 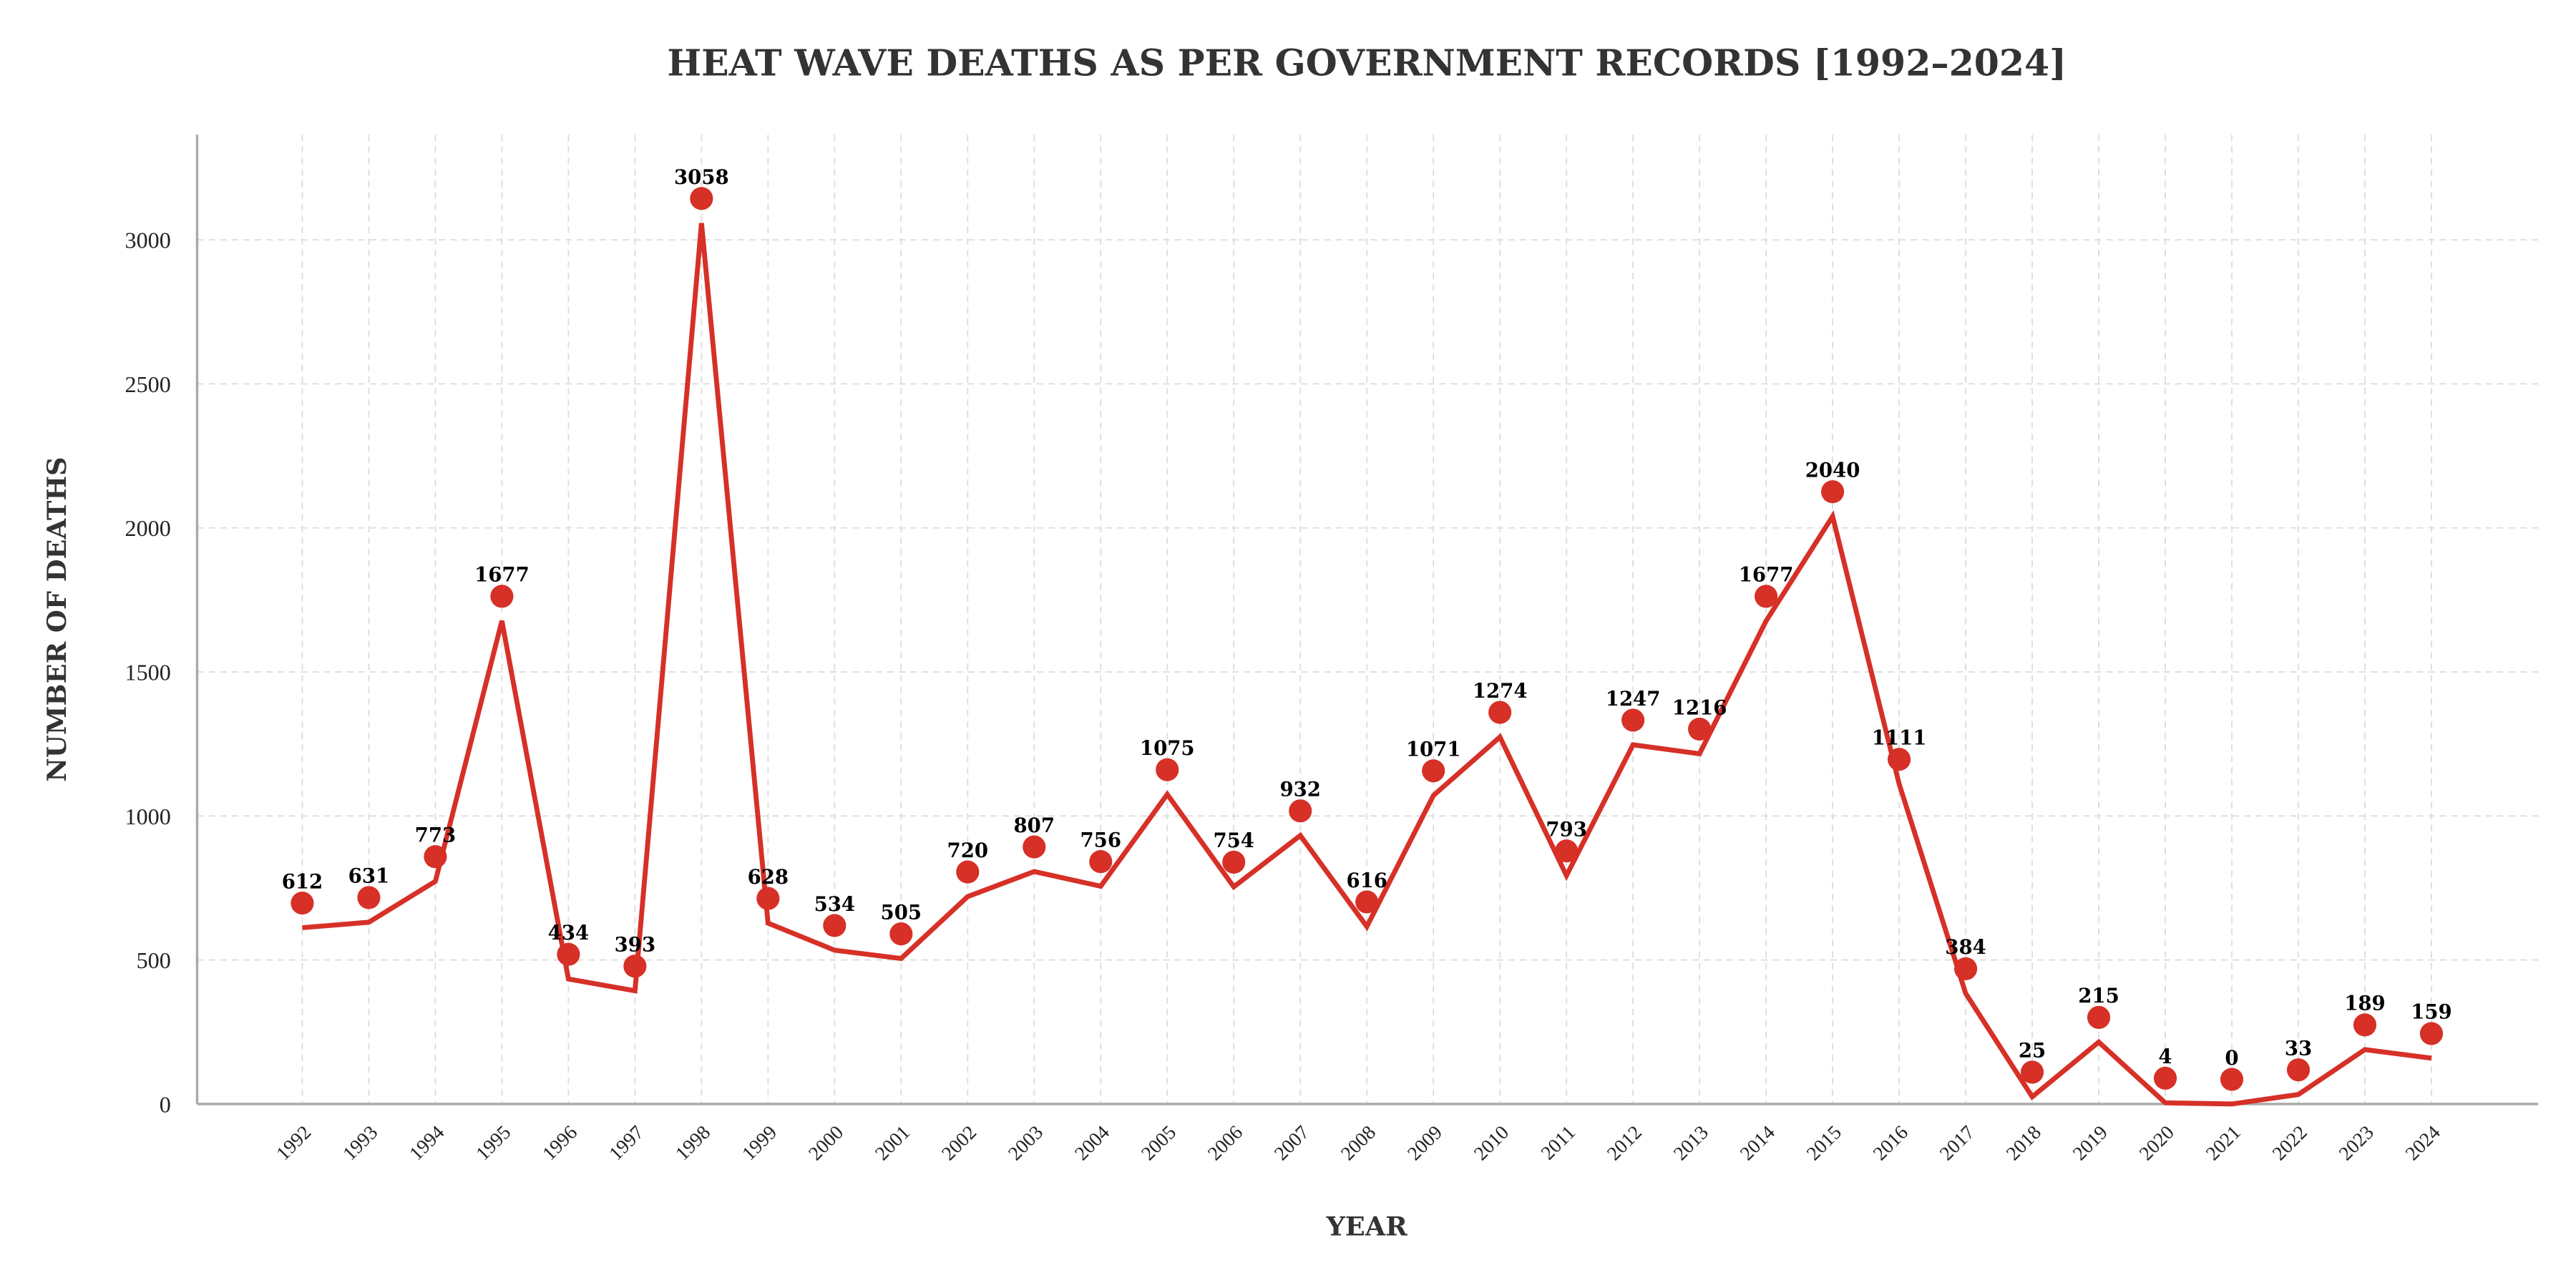 I want to click on data-label: 773, so click(x=436, y=835).